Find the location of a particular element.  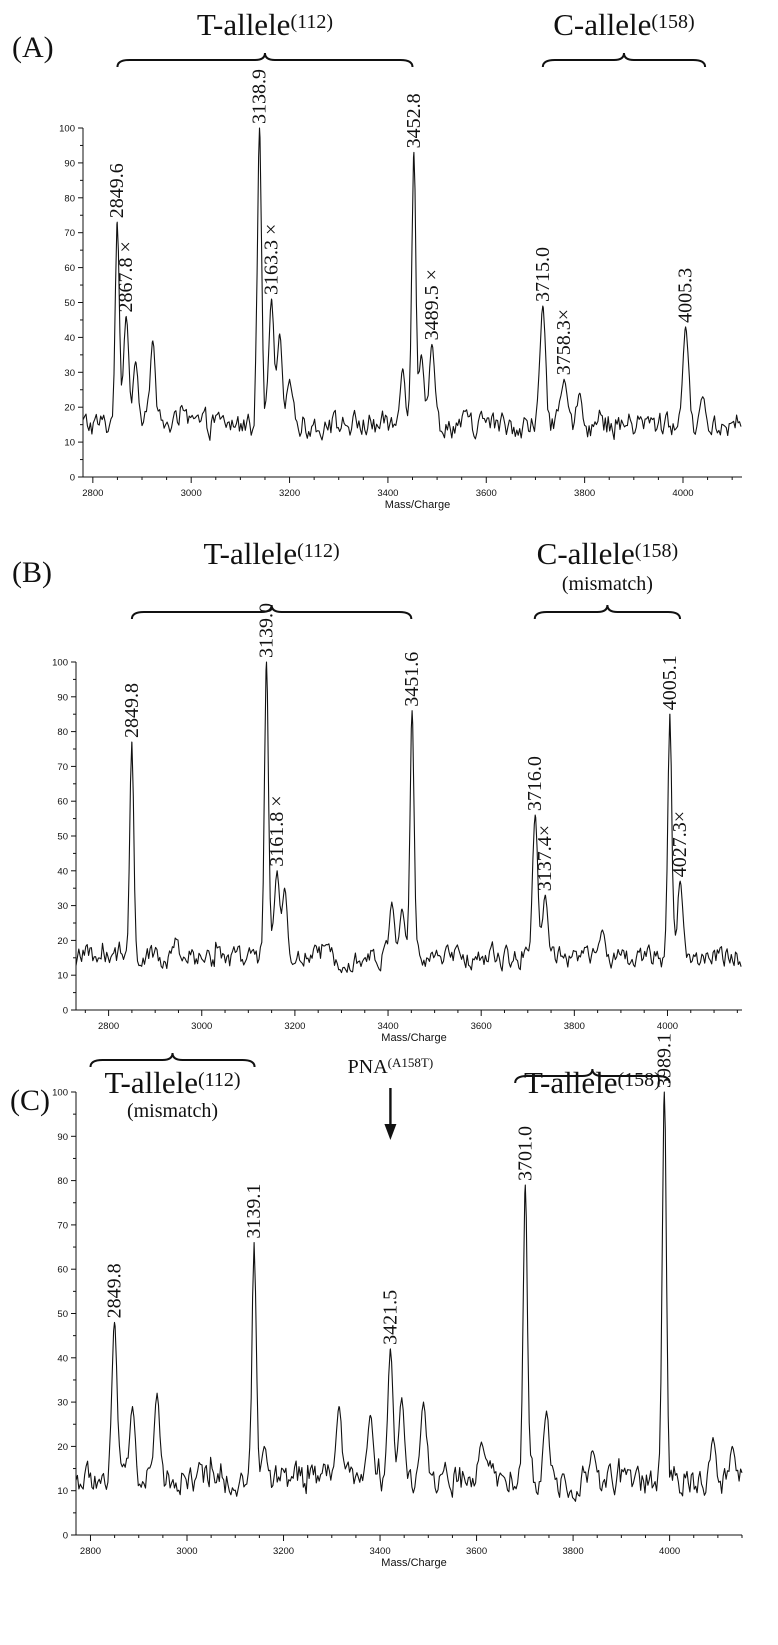

peak-label: 2867.8 × is located at coordinates (126, 276).